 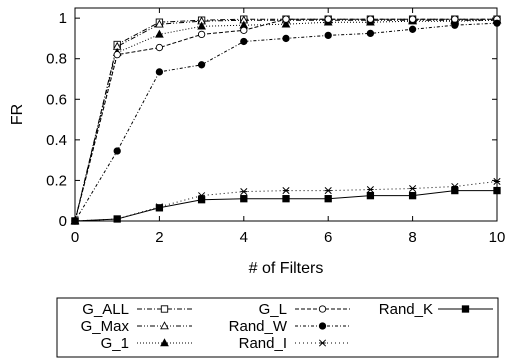 What do you see at coordinates (105, 326) in the screenshot?
I see `legend-label-g-max: G_Max` at bounding box center [105, 326].